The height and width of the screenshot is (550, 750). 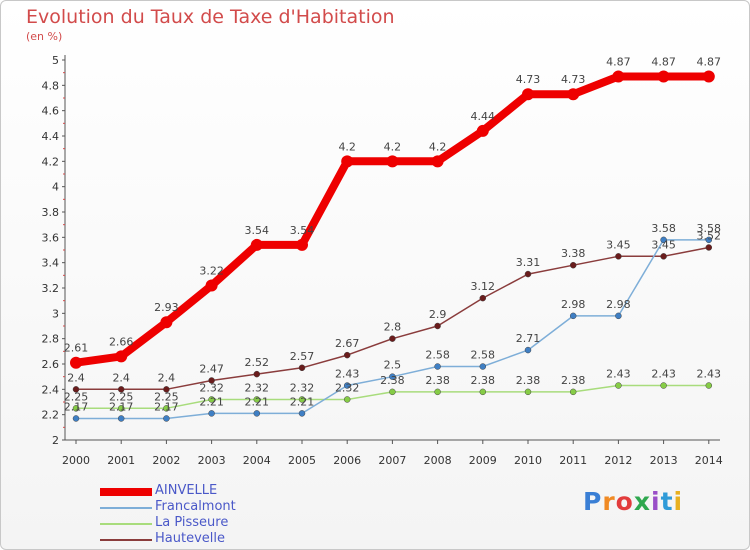 What do you see at coordinates (483, 355) in the screenshot?
I see `data-label: 2.58` at bounding box center [483, 355].